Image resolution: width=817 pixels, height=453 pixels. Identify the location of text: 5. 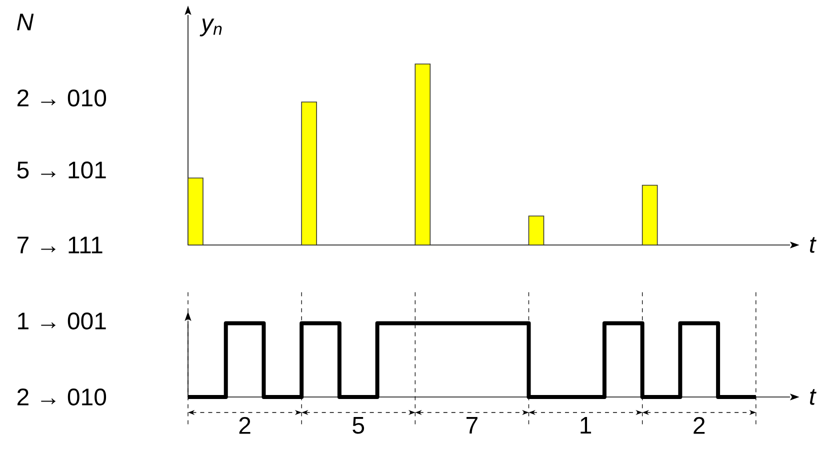
(358, 425).